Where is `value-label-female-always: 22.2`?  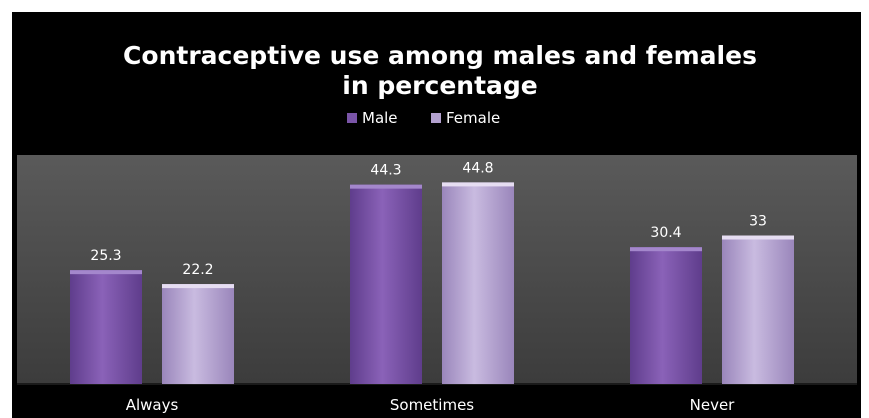
value-label-female-always: 22.2 is located at coordinates (197, 270).